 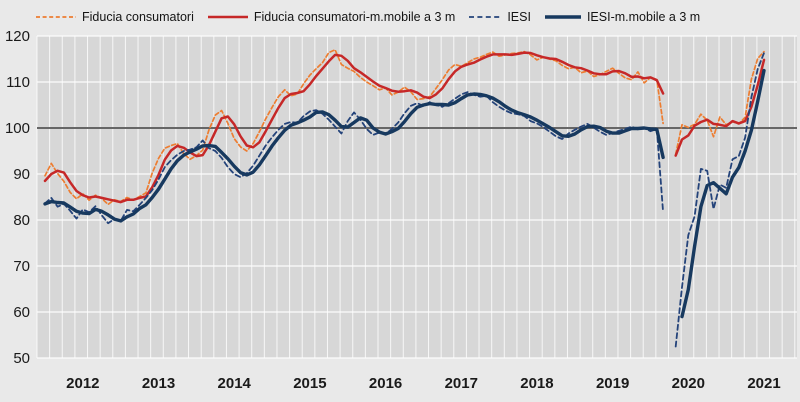 I want to click on x-axis-label: 2019, so click(x=612, y=383).